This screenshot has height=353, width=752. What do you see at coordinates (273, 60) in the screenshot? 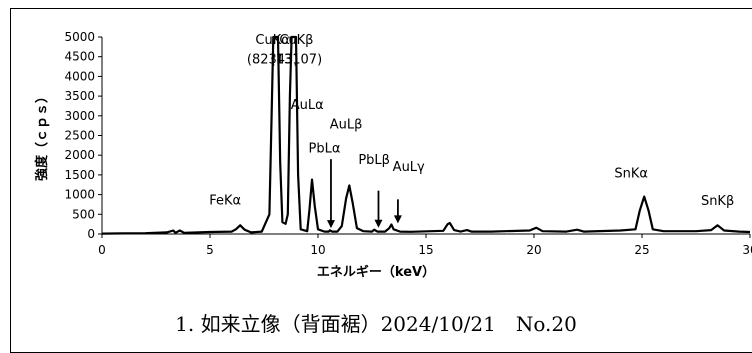
I see `peak-label: (82343)` at bounding box center [273, 60].